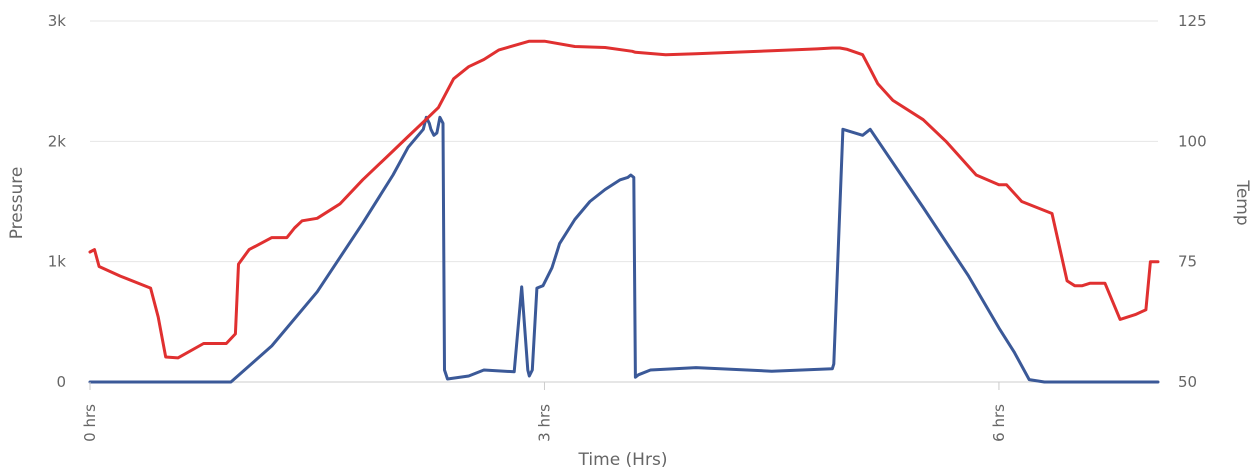 This screenshot has width=1259, height=471. Describe the element at coordinates (1192, 21) in the screenshot. I see `y-right-tick-label: 125` at that location.